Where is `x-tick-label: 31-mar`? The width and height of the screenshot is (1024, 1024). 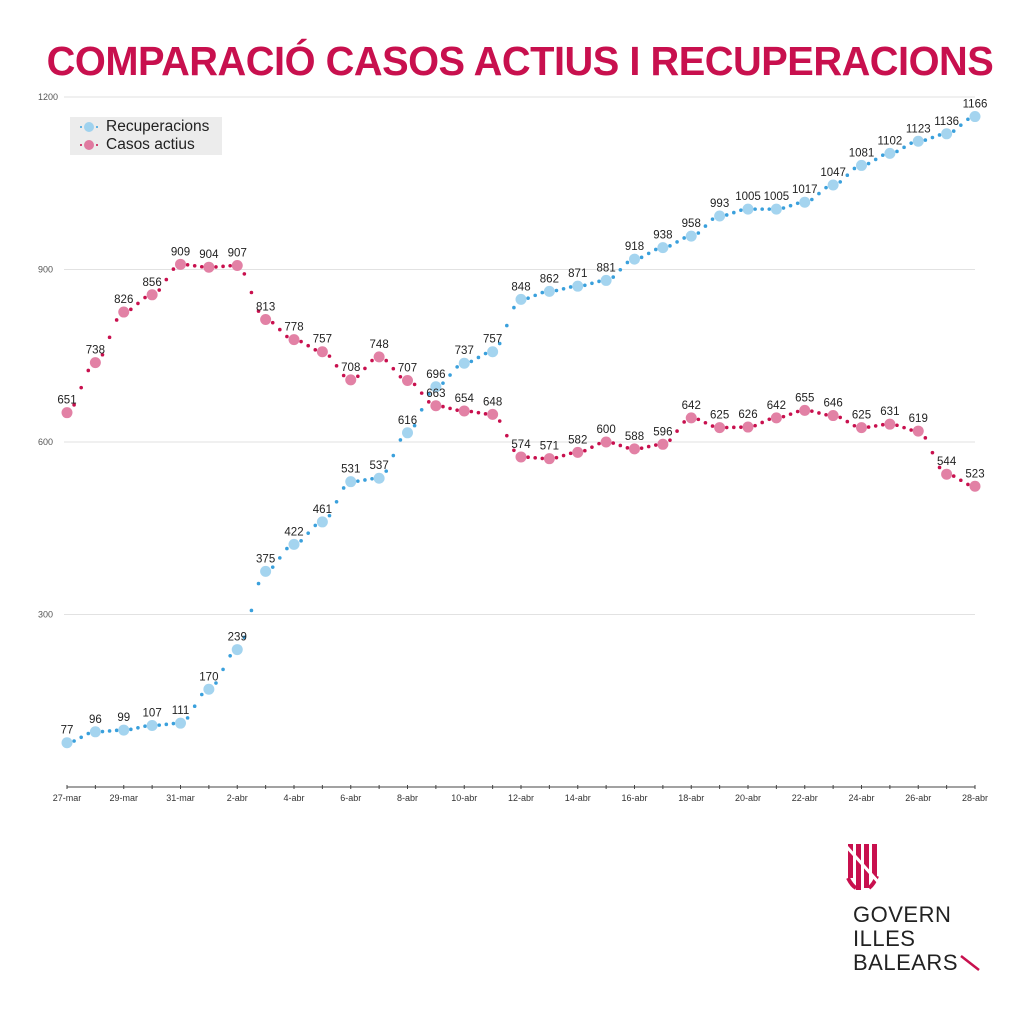 x-tick-label: 31-mar is located at coordinates (180, 798).